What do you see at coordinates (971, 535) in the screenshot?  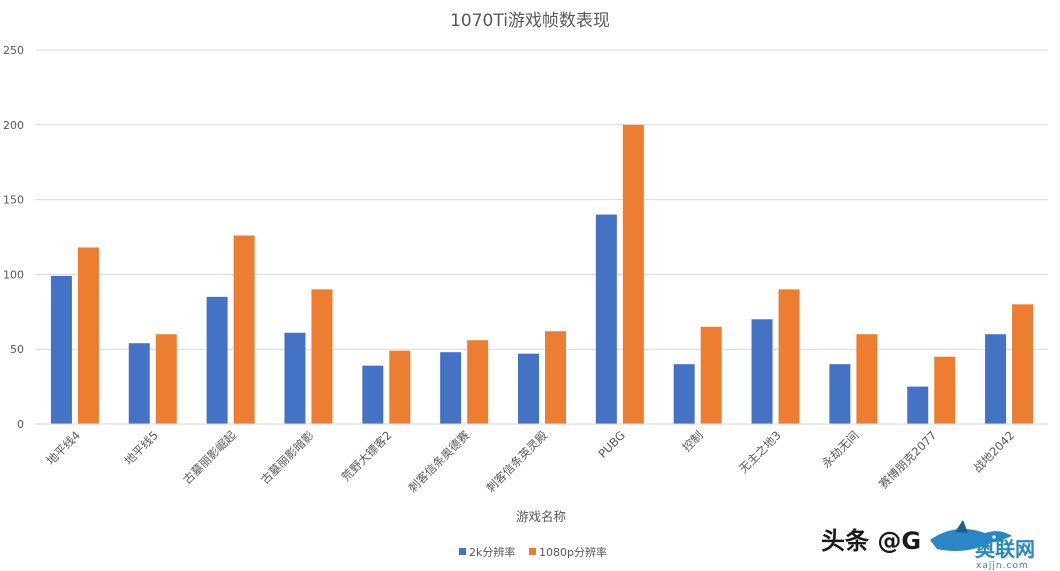 I see `shark-logo-icon` at bounding box center [971, 535].